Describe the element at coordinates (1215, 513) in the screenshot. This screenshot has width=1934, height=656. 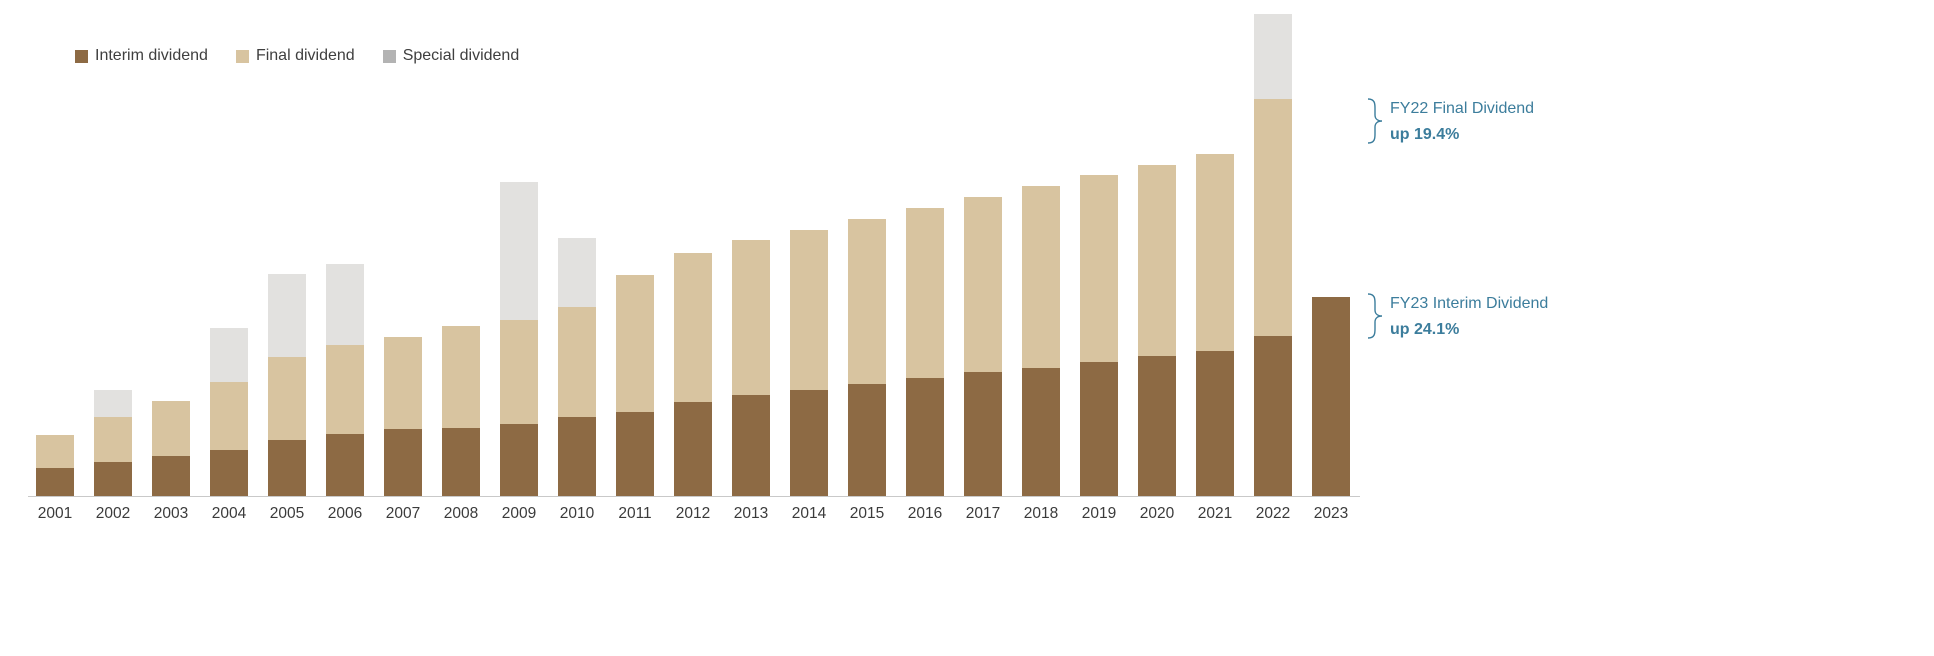
I see `x-axis-label-2021: 2021` at that location.